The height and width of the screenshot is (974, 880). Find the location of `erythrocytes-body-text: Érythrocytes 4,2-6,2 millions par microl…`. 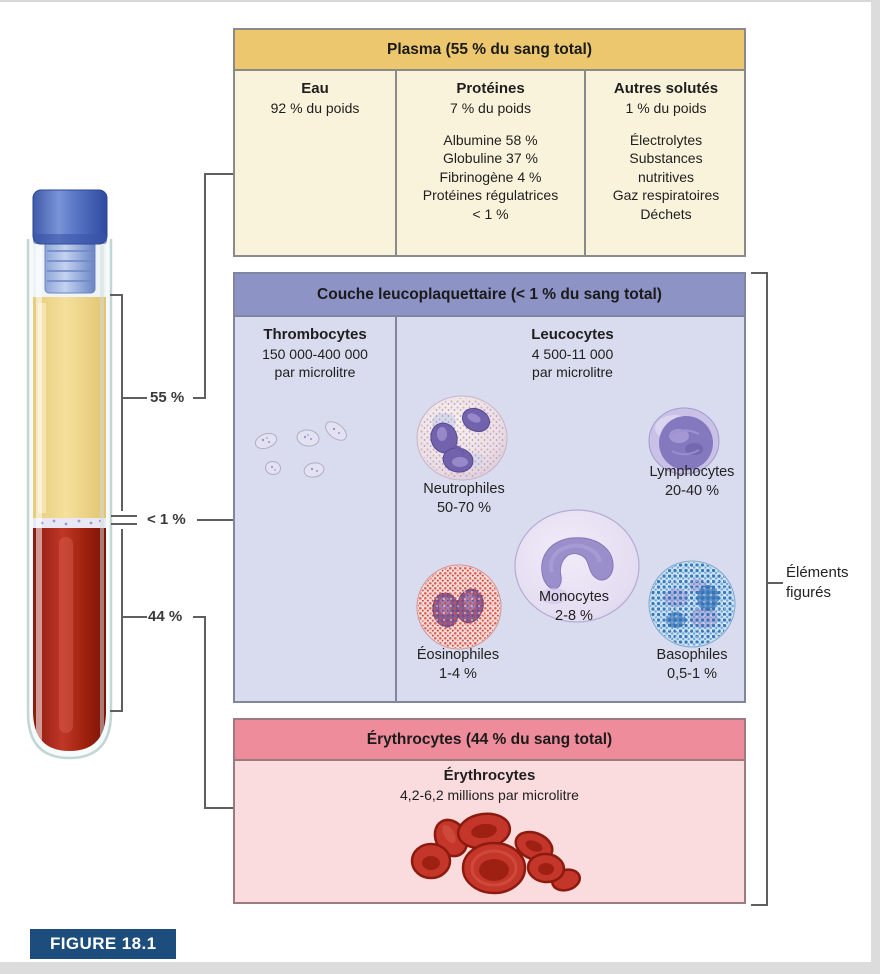

erythrocytes-body-text: Érythrocytes 4,2-6,2 millions par microl… is located at coordinates (489, 785).